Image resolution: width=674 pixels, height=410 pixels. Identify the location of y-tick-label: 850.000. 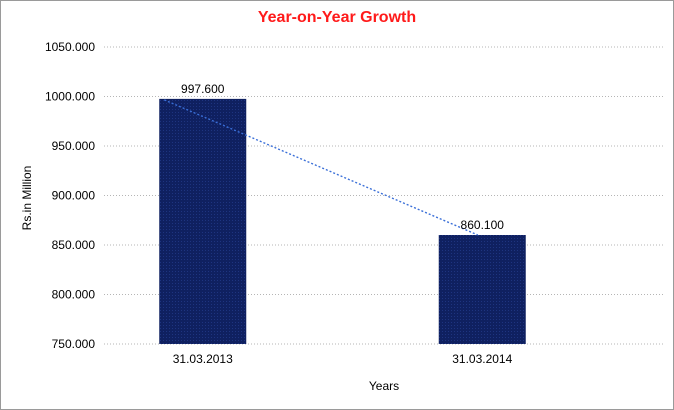
(74, 245).